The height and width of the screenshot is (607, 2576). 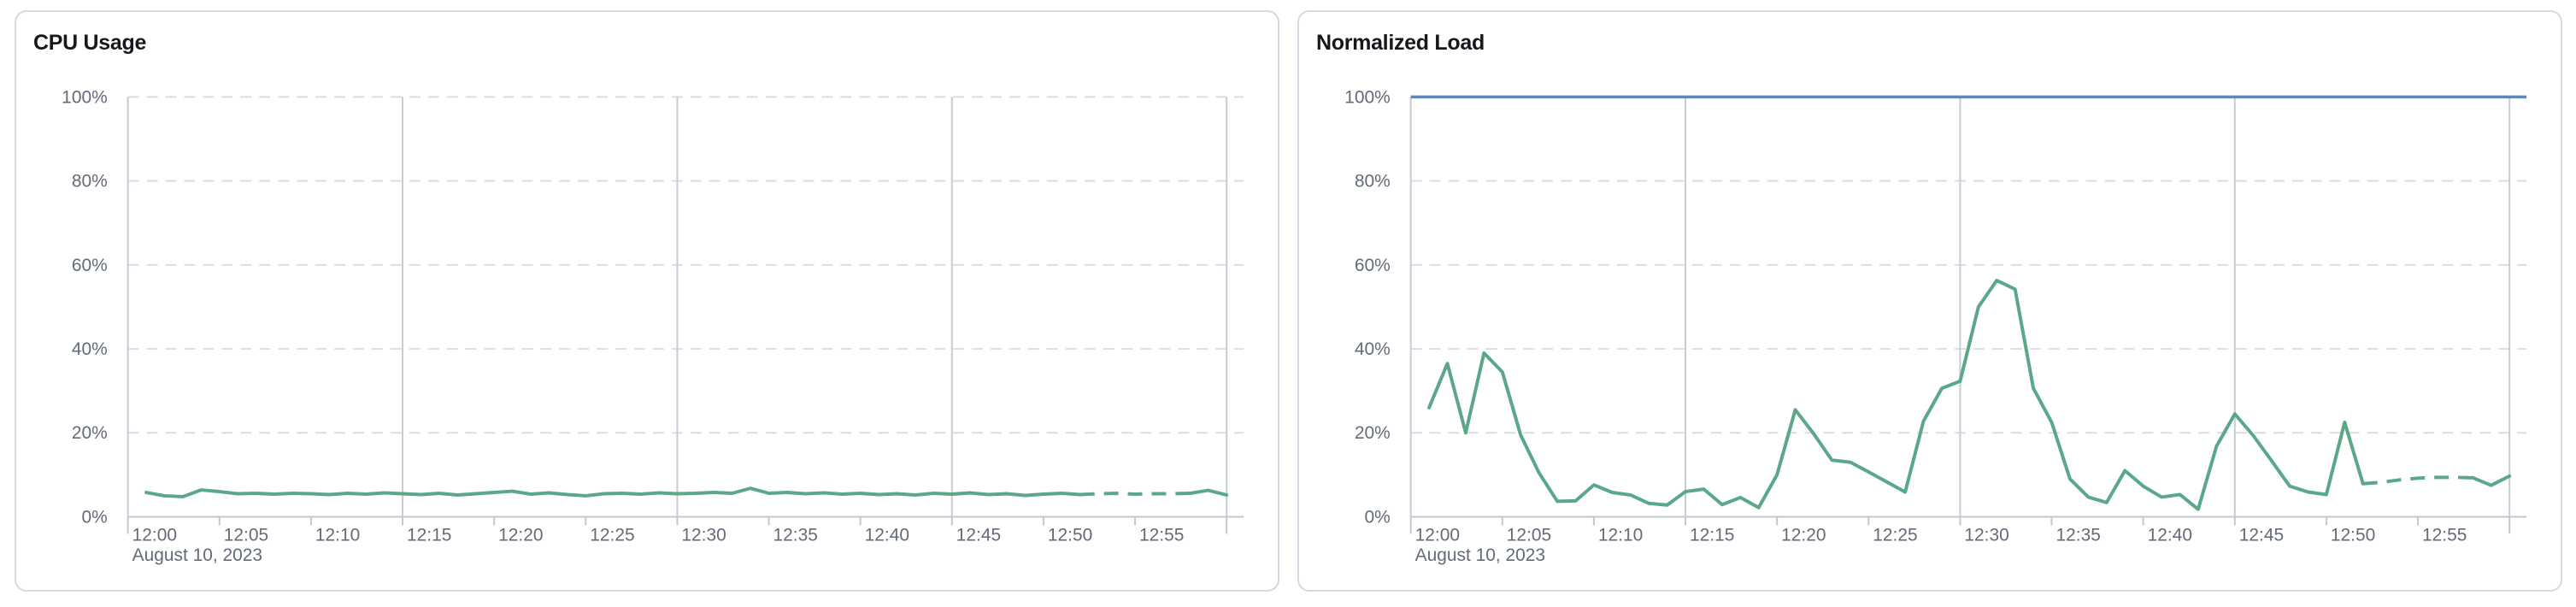 I want to click on cpu-usage-line-dashed, so click(x=1135, y=494).